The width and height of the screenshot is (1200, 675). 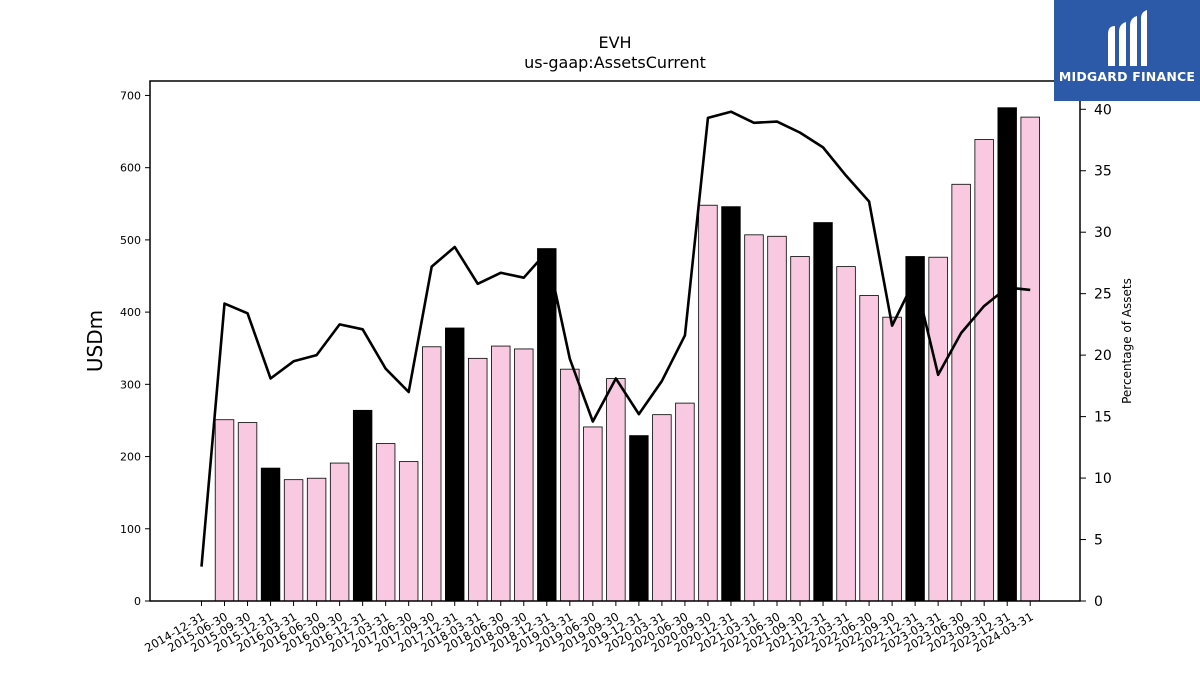 I want to click on y-axis-label: USDm, so click(x=95, y=341).